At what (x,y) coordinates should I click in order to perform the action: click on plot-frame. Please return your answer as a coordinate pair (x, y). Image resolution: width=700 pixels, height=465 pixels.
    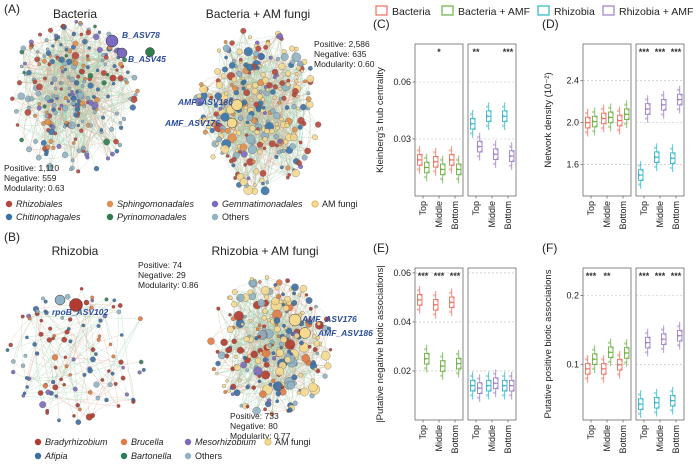
    Looking at the image, I should click on (492, 120).